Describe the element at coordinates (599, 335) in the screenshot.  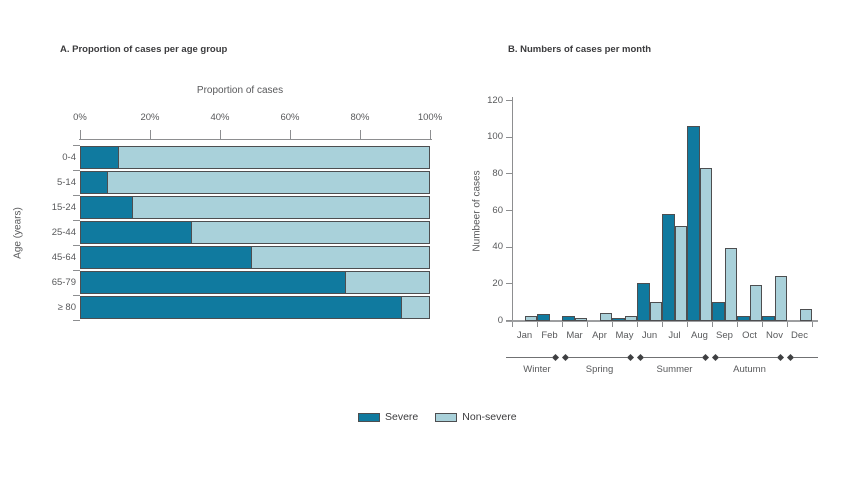
I see `month-label: Apr` at that location.